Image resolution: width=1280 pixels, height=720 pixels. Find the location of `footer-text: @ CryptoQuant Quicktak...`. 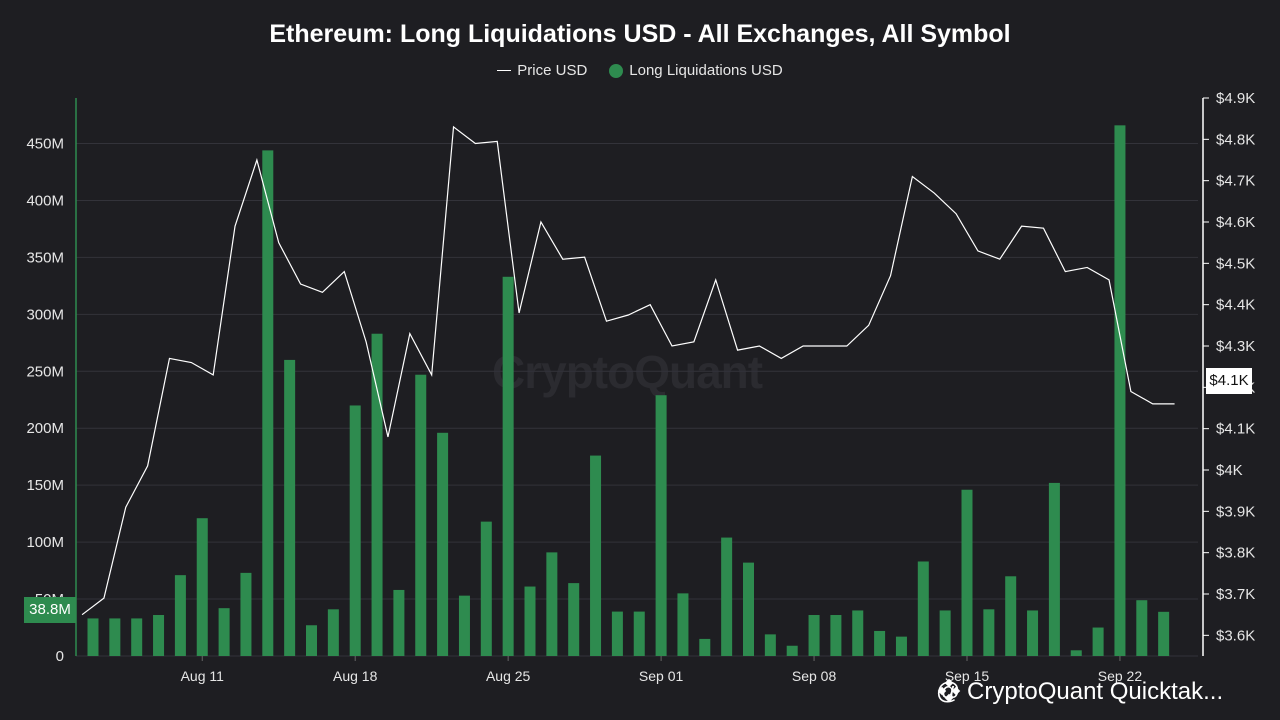

footer-text: @ CryptoQuant Quicktak... is located at coordinates (1080, 691).